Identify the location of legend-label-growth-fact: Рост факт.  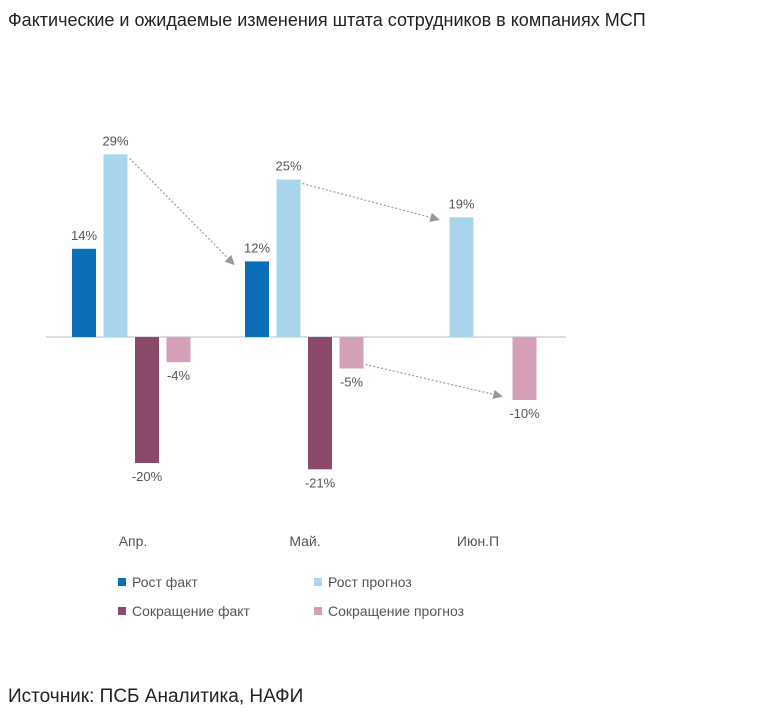
(165, 582).